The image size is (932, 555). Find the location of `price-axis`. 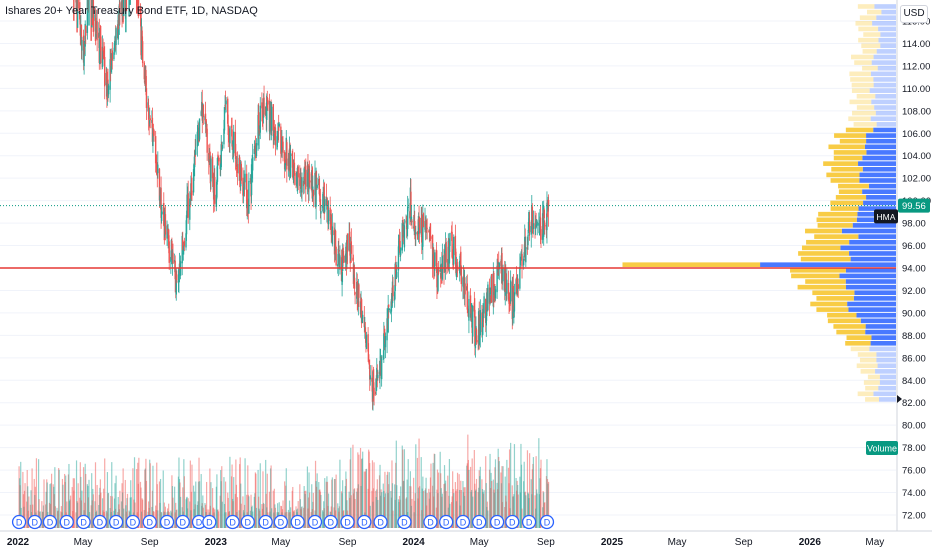

price-axis is located at coordinates (914, 275).